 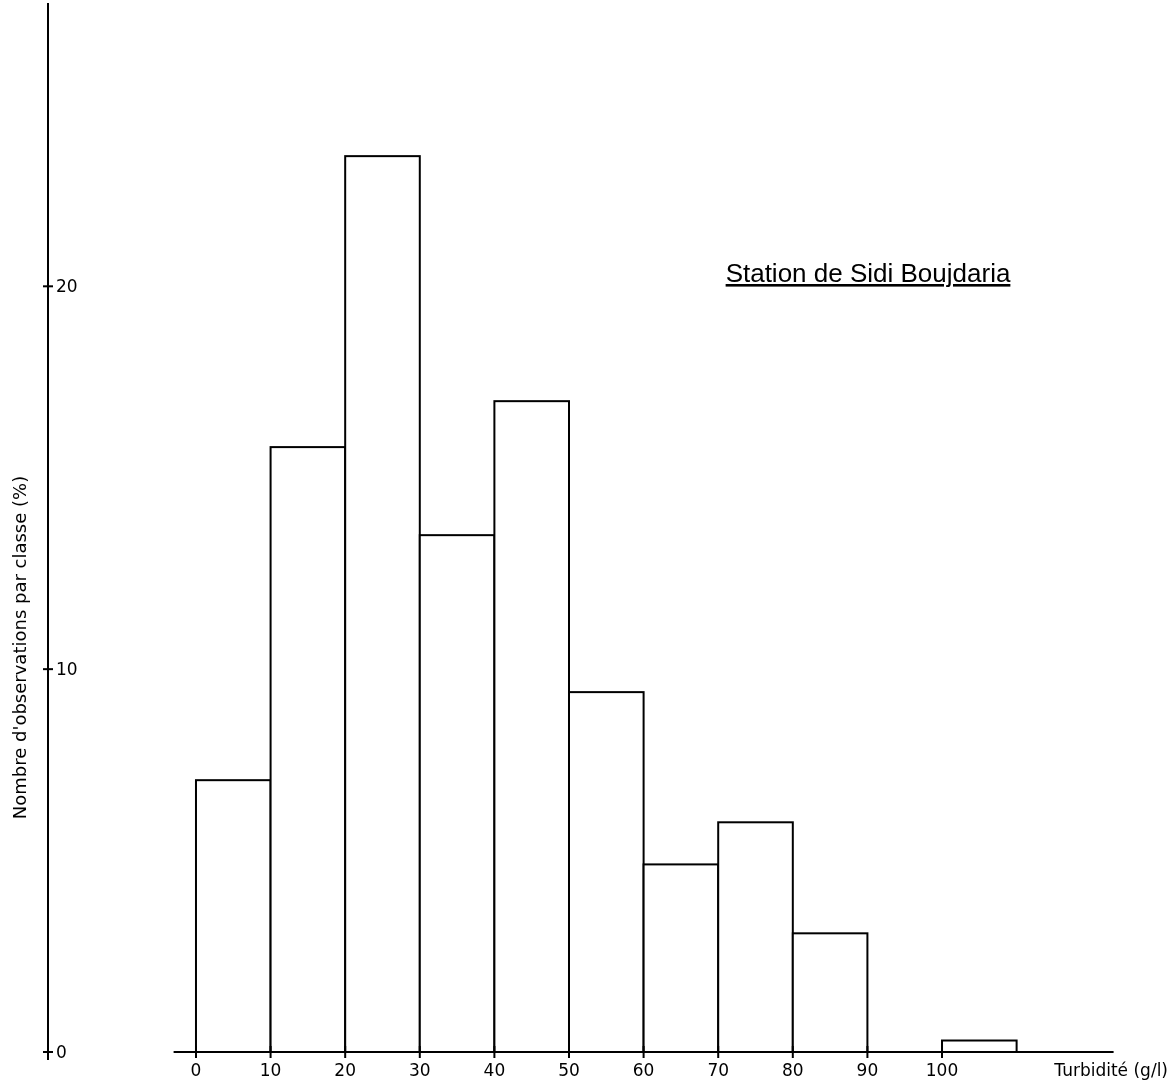 I want to click on y-tick-label: 10, so click(x=67, y=669).